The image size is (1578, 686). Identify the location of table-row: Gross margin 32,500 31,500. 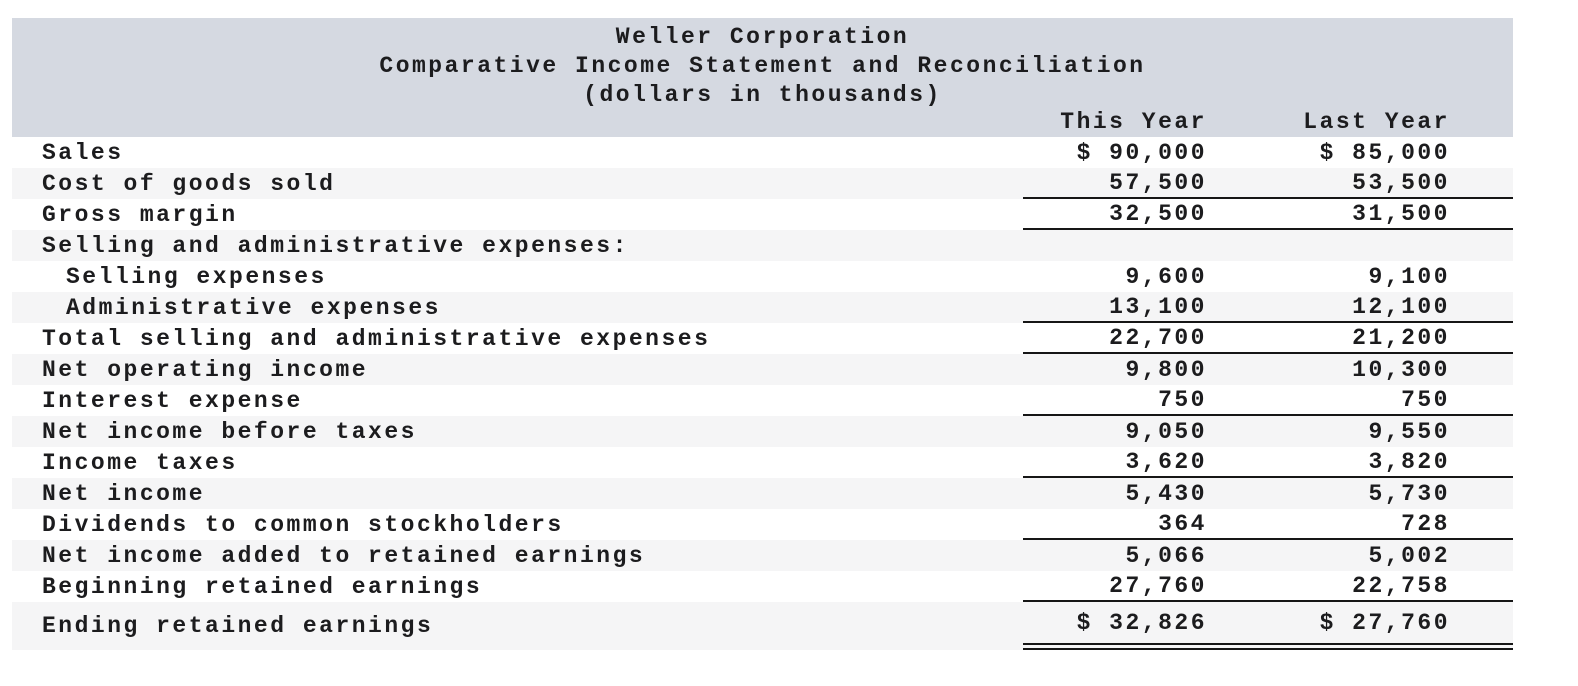
(762, 214).